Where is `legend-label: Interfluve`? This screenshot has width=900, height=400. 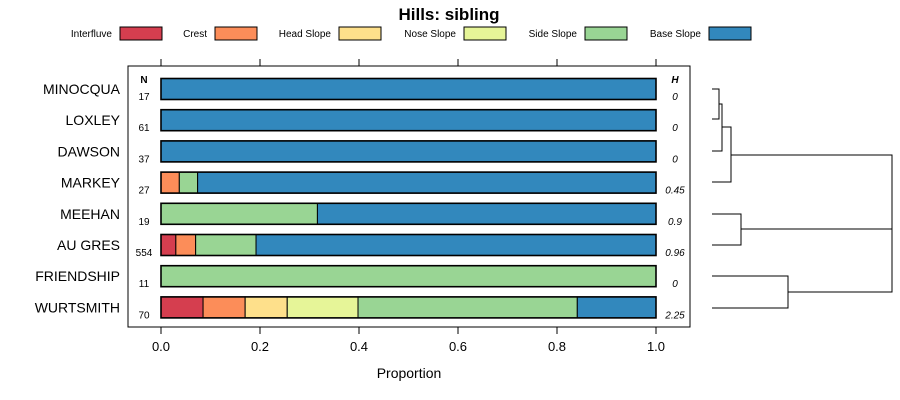 legend-label: Interfluve is located at coordinates (92, 34).